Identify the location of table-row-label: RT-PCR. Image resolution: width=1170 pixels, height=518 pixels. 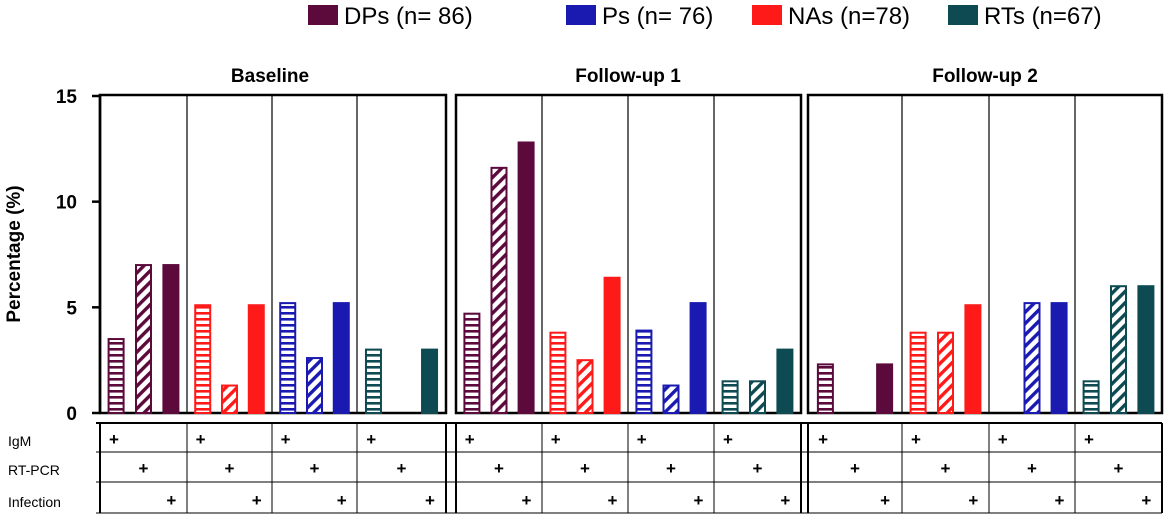
(34, 470).